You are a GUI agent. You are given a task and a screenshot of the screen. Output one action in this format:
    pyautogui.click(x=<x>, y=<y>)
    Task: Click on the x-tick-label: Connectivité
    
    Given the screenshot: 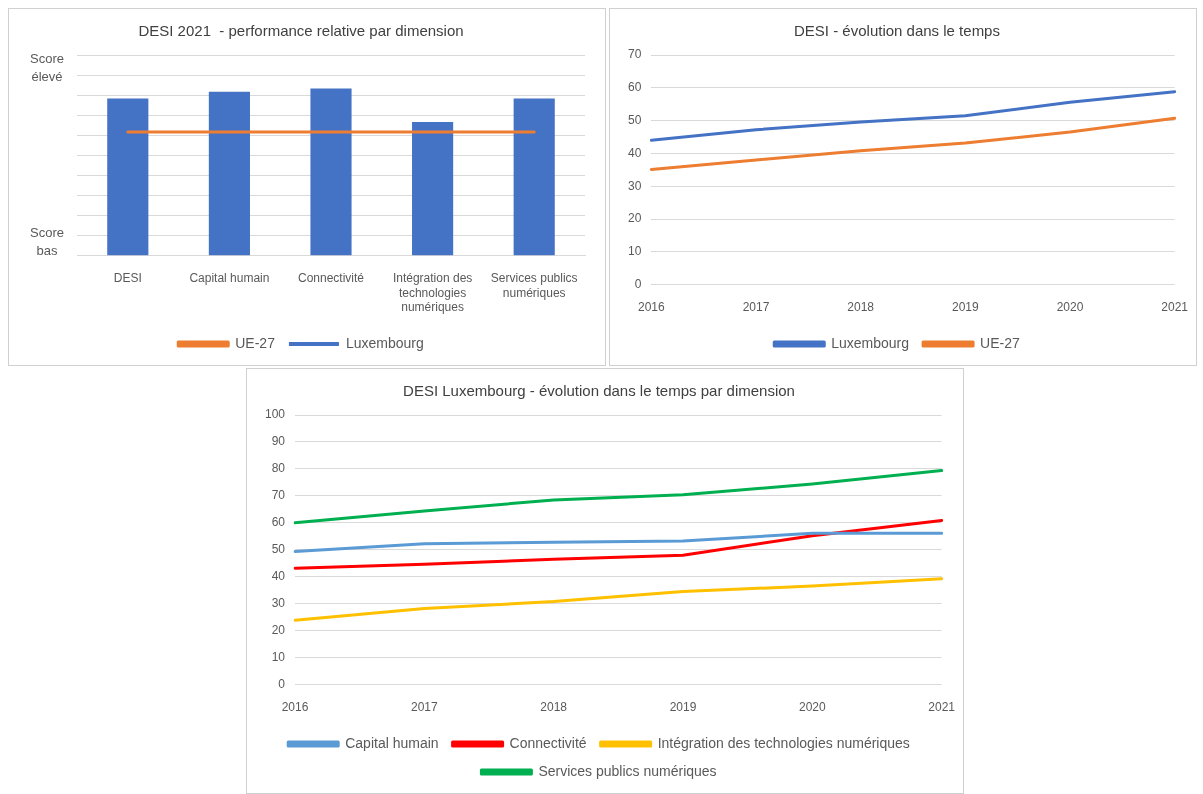 What is the action you would take?
    pyautogui.click(x=331, y=278)
    